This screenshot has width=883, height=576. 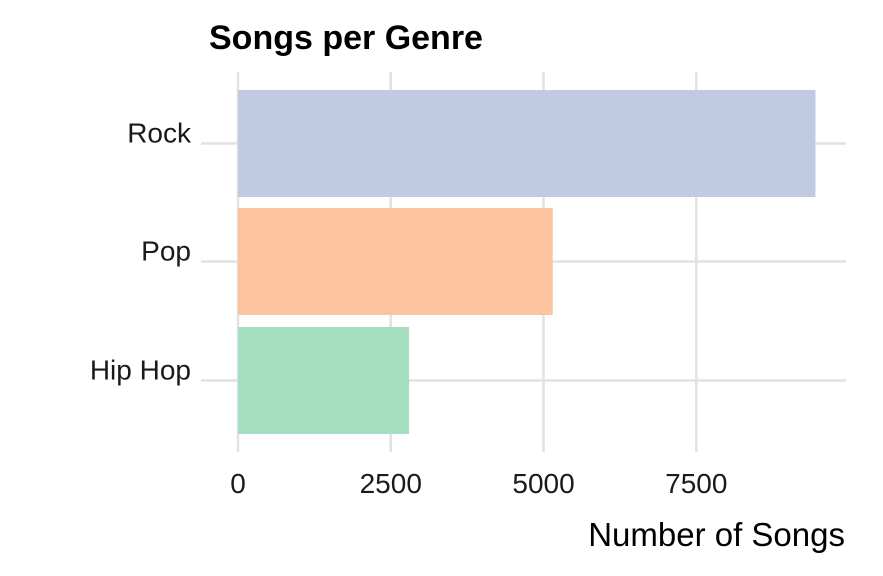 What do you see at coordinates (696, 483) in the screenshot?
I see `x-tick-label: 7500` at bounding box center [696, 483].